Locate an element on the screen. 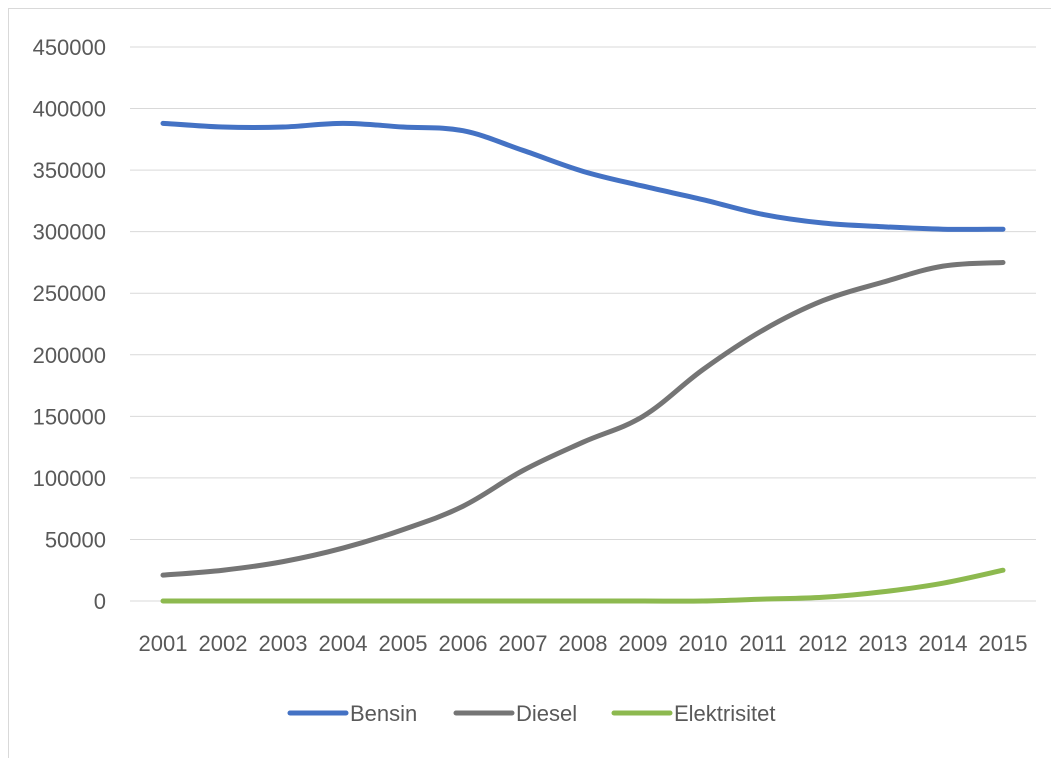  x-tick-label: 2008 is located at coordinates (583, 643).